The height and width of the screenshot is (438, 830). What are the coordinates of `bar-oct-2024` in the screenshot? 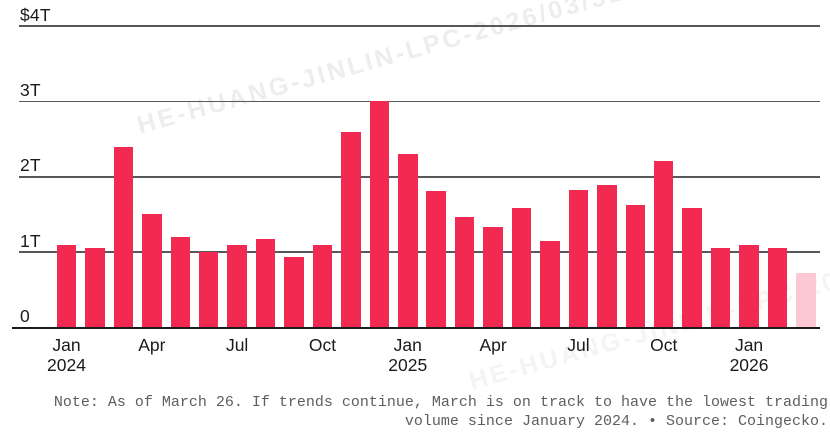 It's located at (322, 286).